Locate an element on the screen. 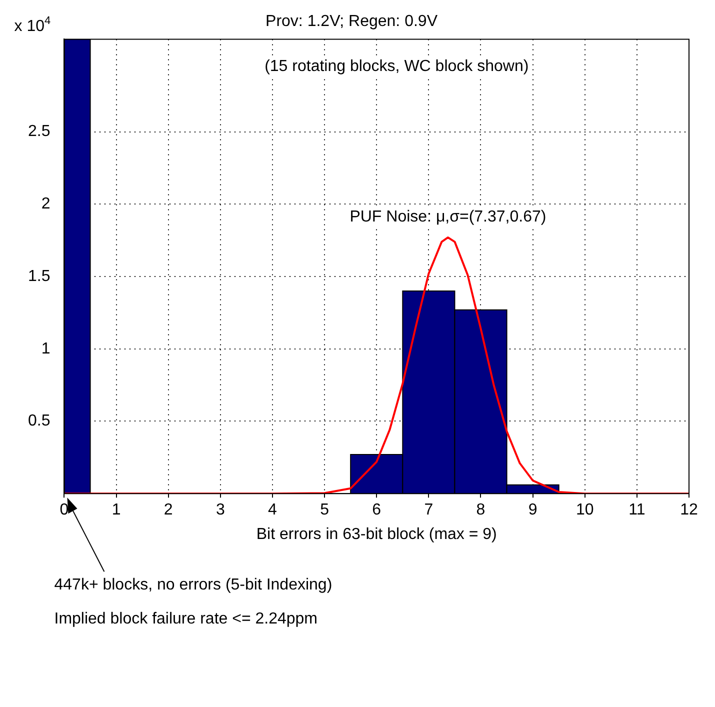 The height and width of the screenshot is (707, 715). y-tick-label: 2 is located at coordinates (45, 204).